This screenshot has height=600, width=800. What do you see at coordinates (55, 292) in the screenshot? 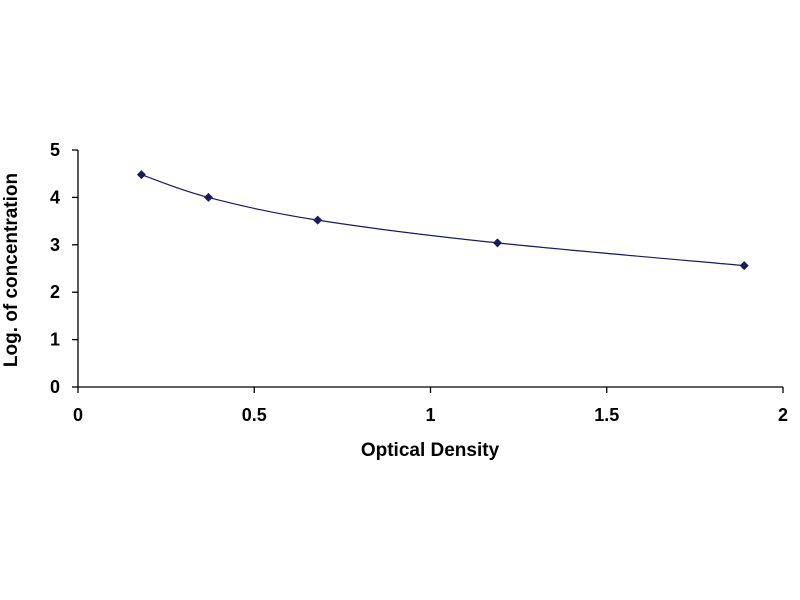
I see `y-tick-label: 2` at bounding box center [55, 292].